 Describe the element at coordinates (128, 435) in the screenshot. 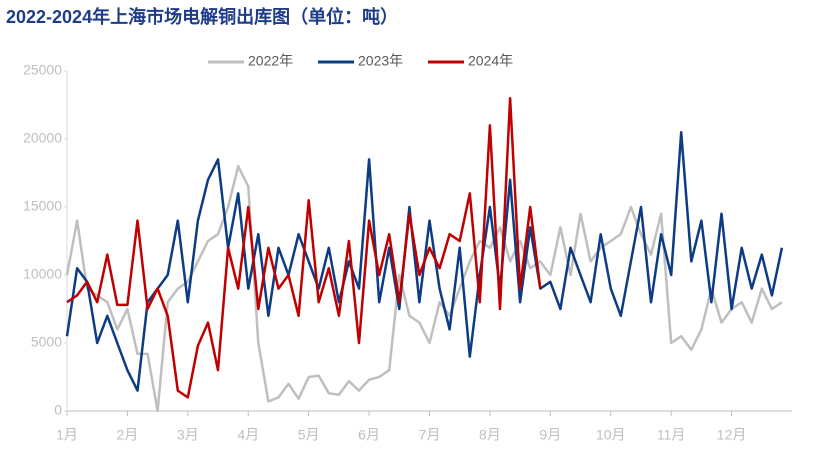

I see `x-tick-label: 2月` at that location.